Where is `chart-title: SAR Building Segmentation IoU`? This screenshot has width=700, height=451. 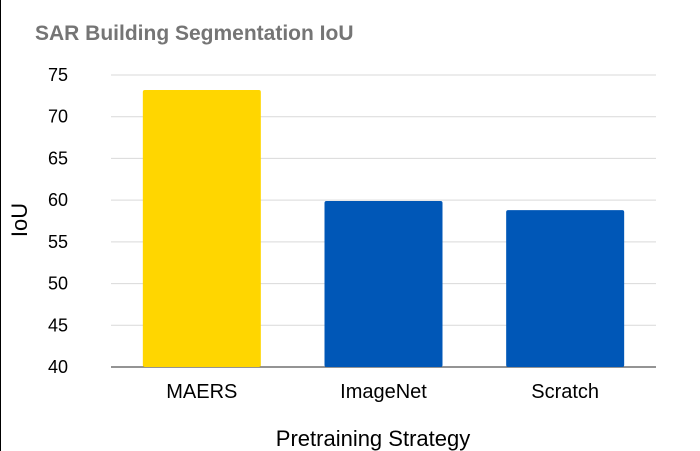 chart-title: SAR Building Segmentation IoU is located at coordinates (194, 33).